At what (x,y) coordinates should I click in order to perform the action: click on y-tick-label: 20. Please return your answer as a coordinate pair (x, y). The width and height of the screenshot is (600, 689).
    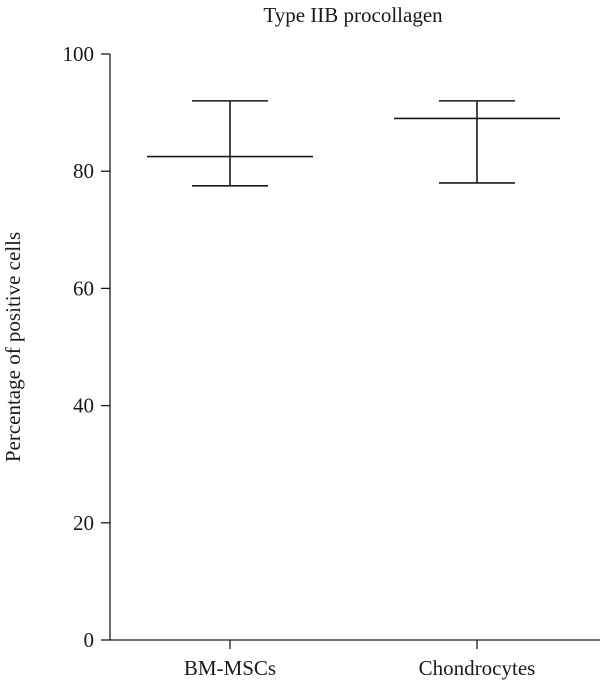
    Looking at the image, I should click on (83, 523).